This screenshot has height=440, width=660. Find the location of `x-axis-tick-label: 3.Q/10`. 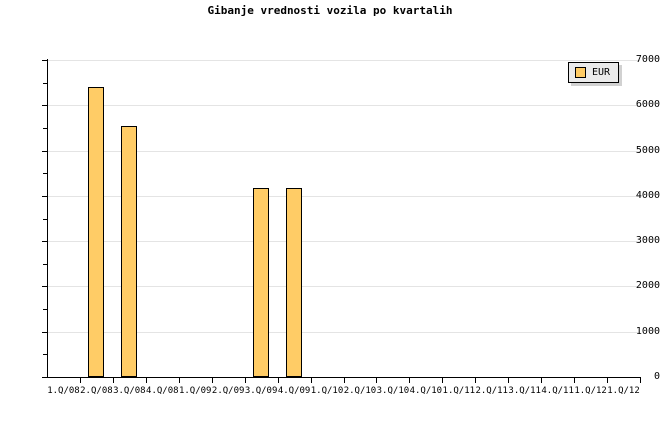

x-axis-tick-label: 3.Q/10 is located at coordinates (393, 391).